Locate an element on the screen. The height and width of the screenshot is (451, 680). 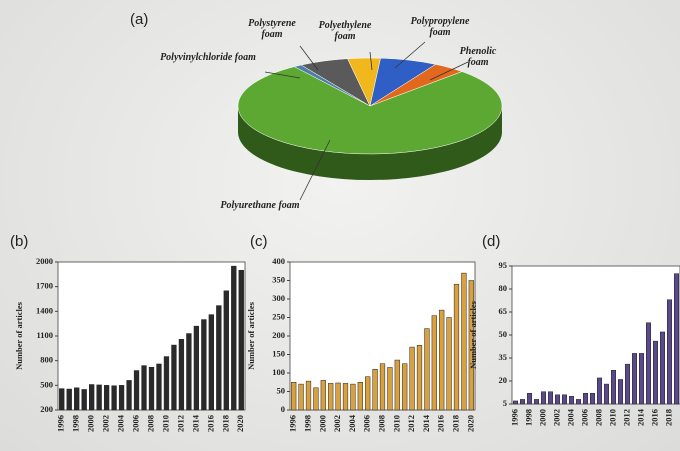
slice-label-box: Polyvinylchloride foam is located at coordinates (208, 57).